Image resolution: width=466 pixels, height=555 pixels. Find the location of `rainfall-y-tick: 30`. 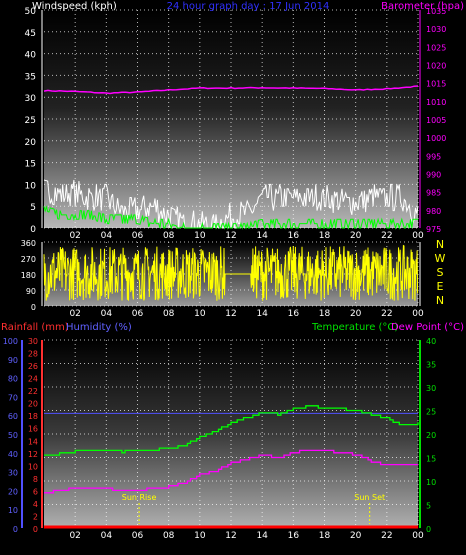

rainfall-y-tick: 30 is located at coordinates (33, 341).